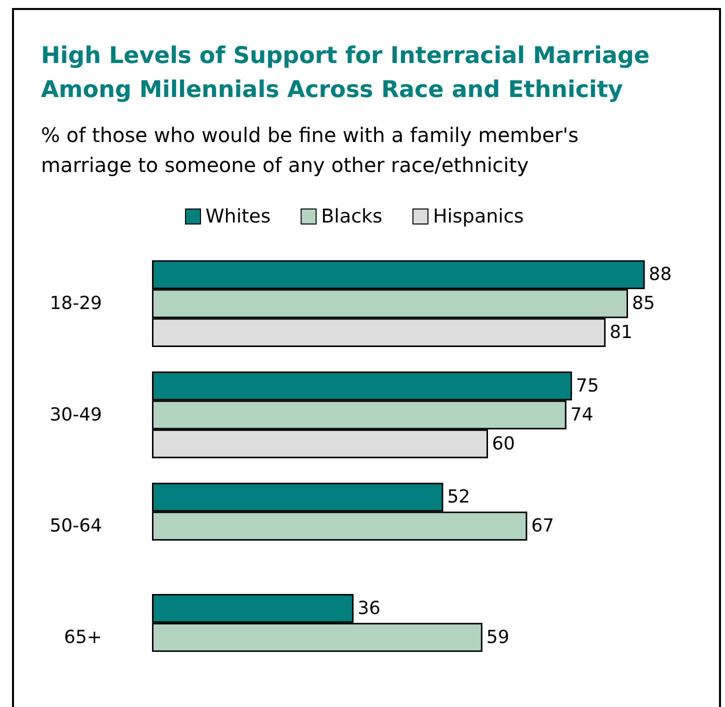 The width and height of the screenshot is (725, 707). Describe the element at coordinates (587, 385) in the screenshot. I see `data-label: 75` at that location.